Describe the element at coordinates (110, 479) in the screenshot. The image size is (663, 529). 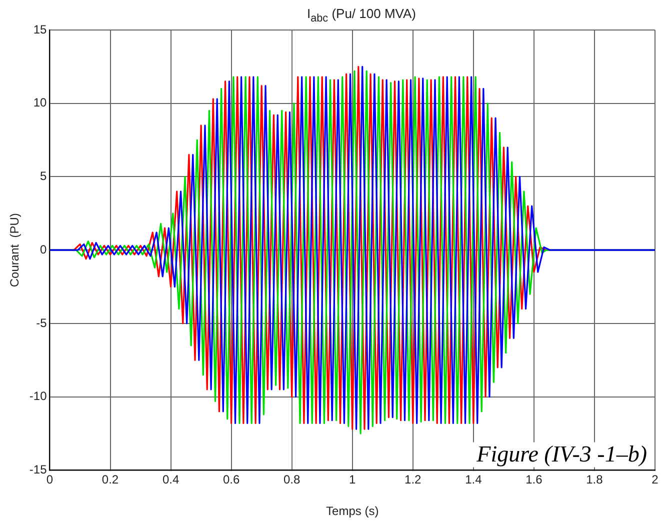
I see `x-tick-label: 0.2` at that location.